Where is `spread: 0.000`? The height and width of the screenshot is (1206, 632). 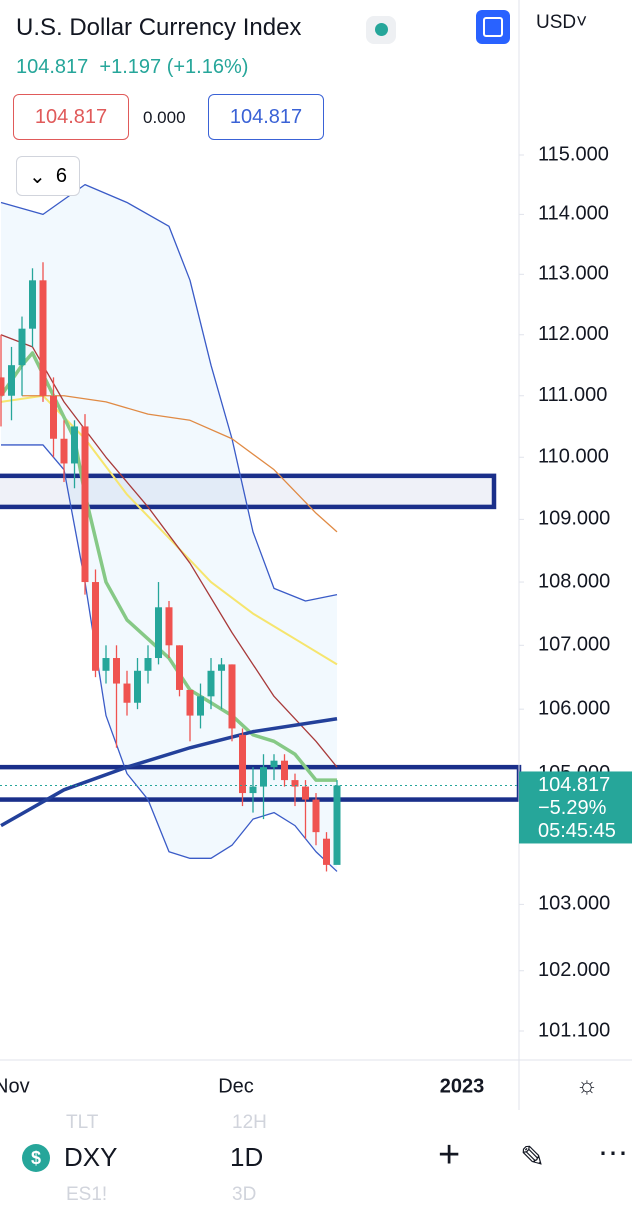 spread: 0.000 is located at coordinates (164, 117).